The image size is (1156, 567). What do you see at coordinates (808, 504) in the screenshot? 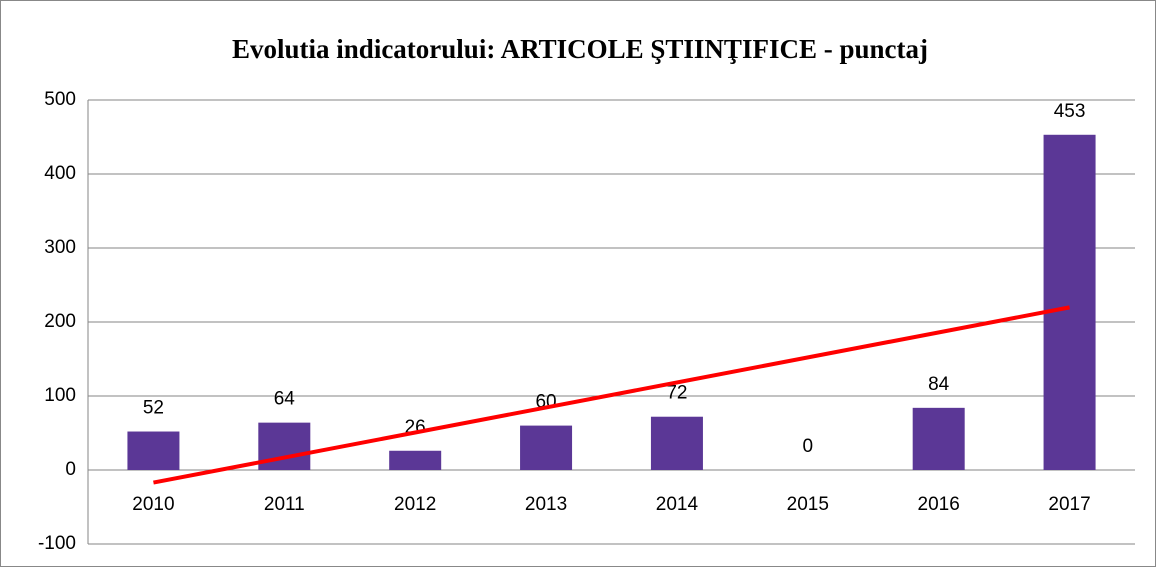
I see `x-tick-label: 2015` at bounding box center [808, 504].